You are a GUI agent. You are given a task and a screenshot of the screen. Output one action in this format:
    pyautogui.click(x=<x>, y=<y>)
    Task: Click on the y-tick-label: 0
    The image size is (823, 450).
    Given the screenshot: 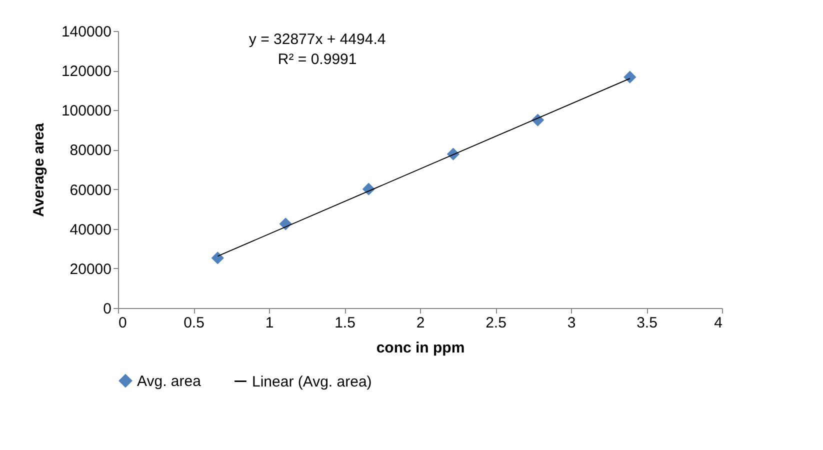 What is the action you would take?
    pyautogui.click(x=107, y=309)
    